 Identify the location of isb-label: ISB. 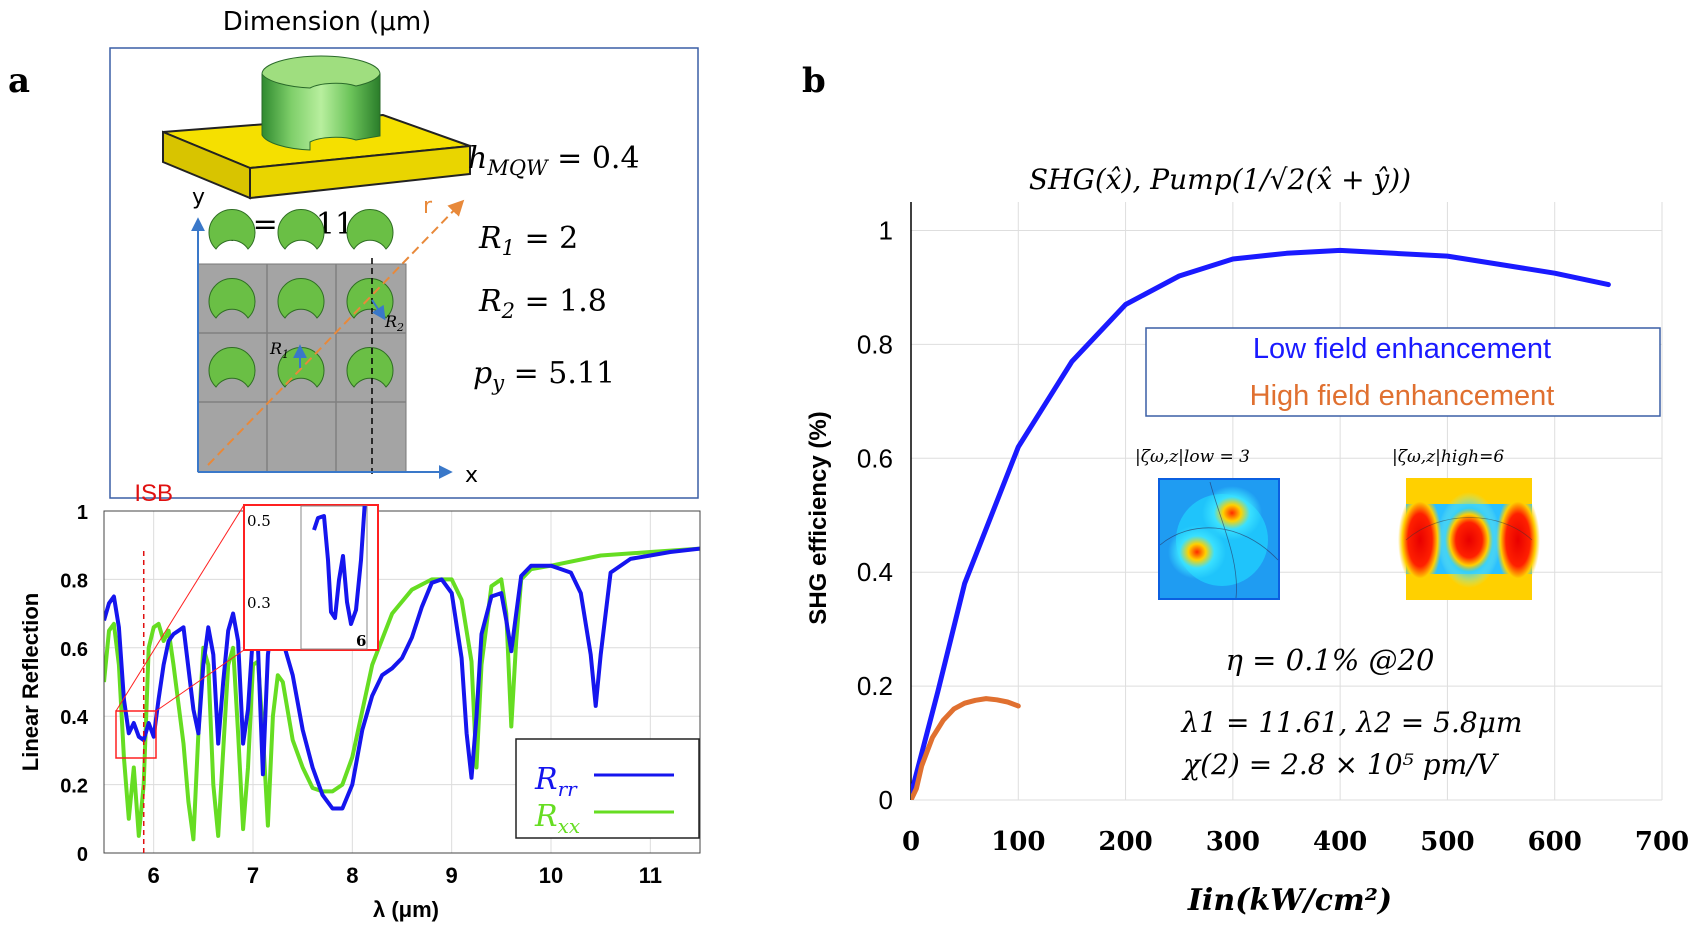
(153, 493).